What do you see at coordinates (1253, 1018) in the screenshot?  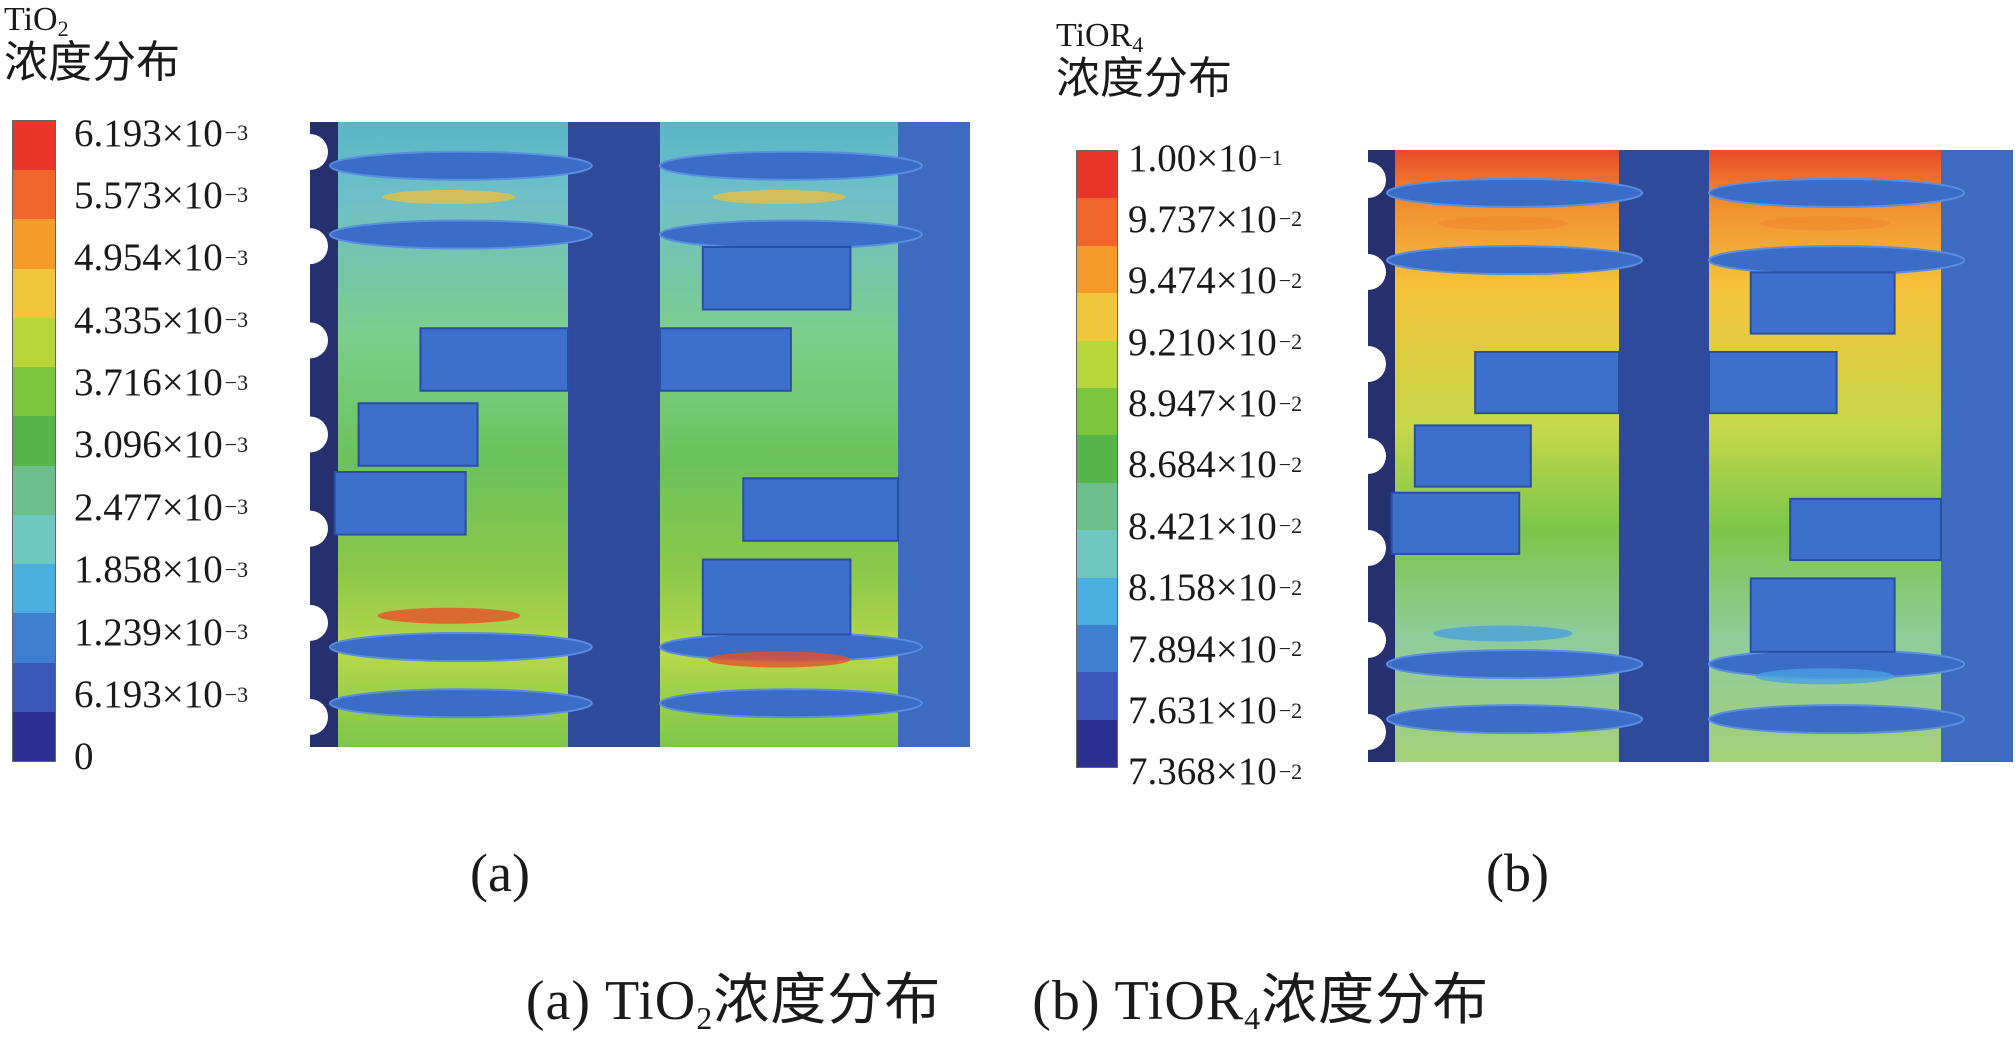 I see `caption-b-sub: 4` at bounding box center [1253, 1018].